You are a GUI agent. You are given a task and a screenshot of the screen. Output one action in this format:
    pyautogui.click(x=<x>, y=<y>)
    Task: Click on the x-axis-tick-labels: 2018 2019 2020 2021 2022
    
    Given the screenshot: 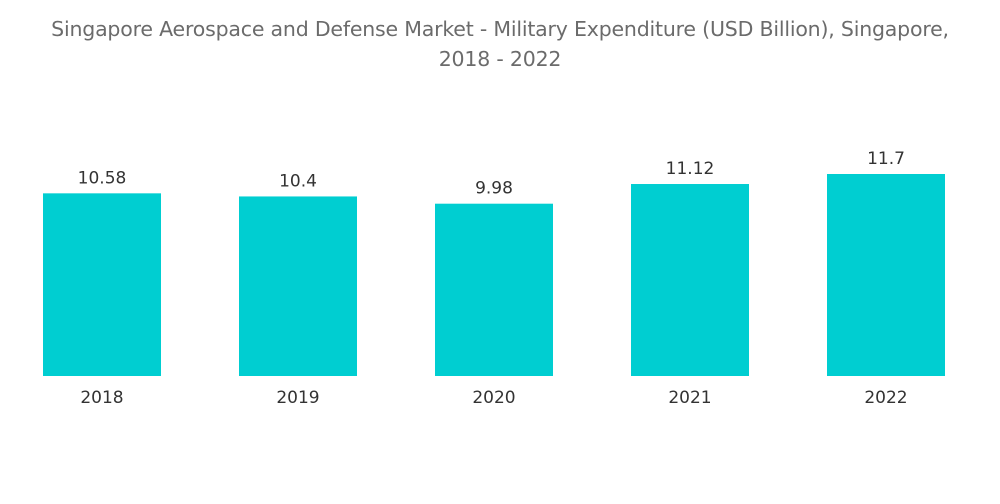 What is the action you would take?
    pyautogui.click(x=493, y=398)
    